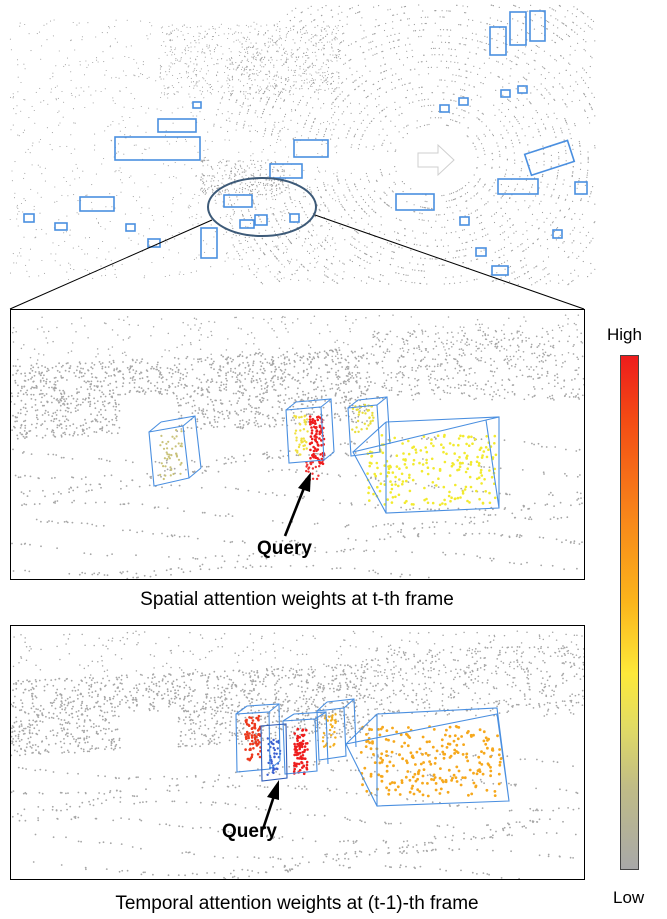  I want to click on spatial-boxes, so click(324, 455).